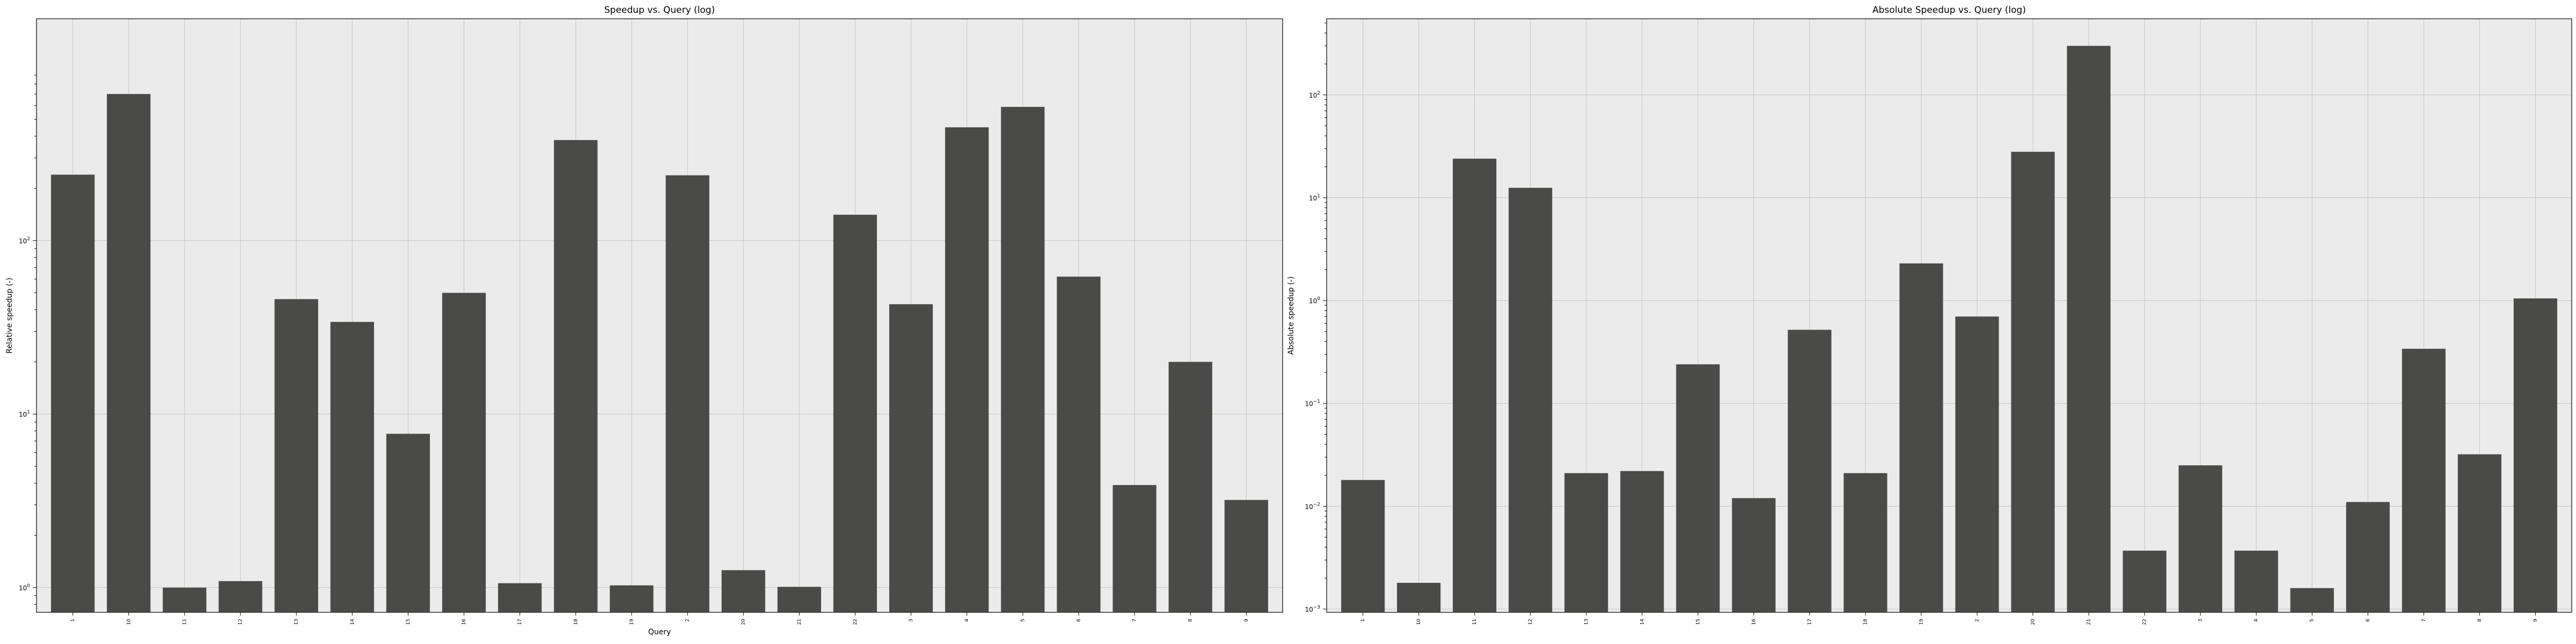  What do you see at coordinates (73, 620) in the screenshot?
I see `x-tick-label: 1` at bounding box center [73, 620].